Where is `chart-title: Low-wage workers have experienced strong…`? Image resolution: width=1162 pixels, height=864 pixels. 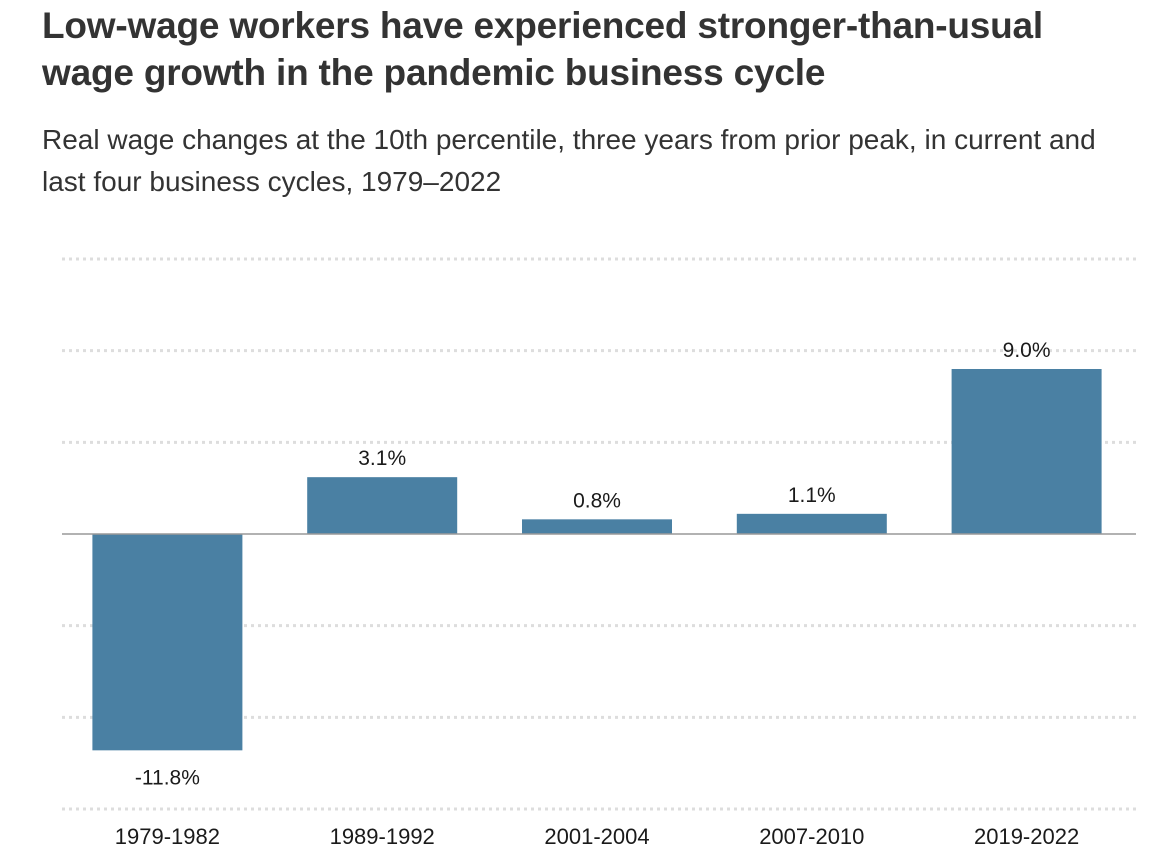
chart-title: Low-wage workers have experienced strong… is located at coordinates (543, 49).